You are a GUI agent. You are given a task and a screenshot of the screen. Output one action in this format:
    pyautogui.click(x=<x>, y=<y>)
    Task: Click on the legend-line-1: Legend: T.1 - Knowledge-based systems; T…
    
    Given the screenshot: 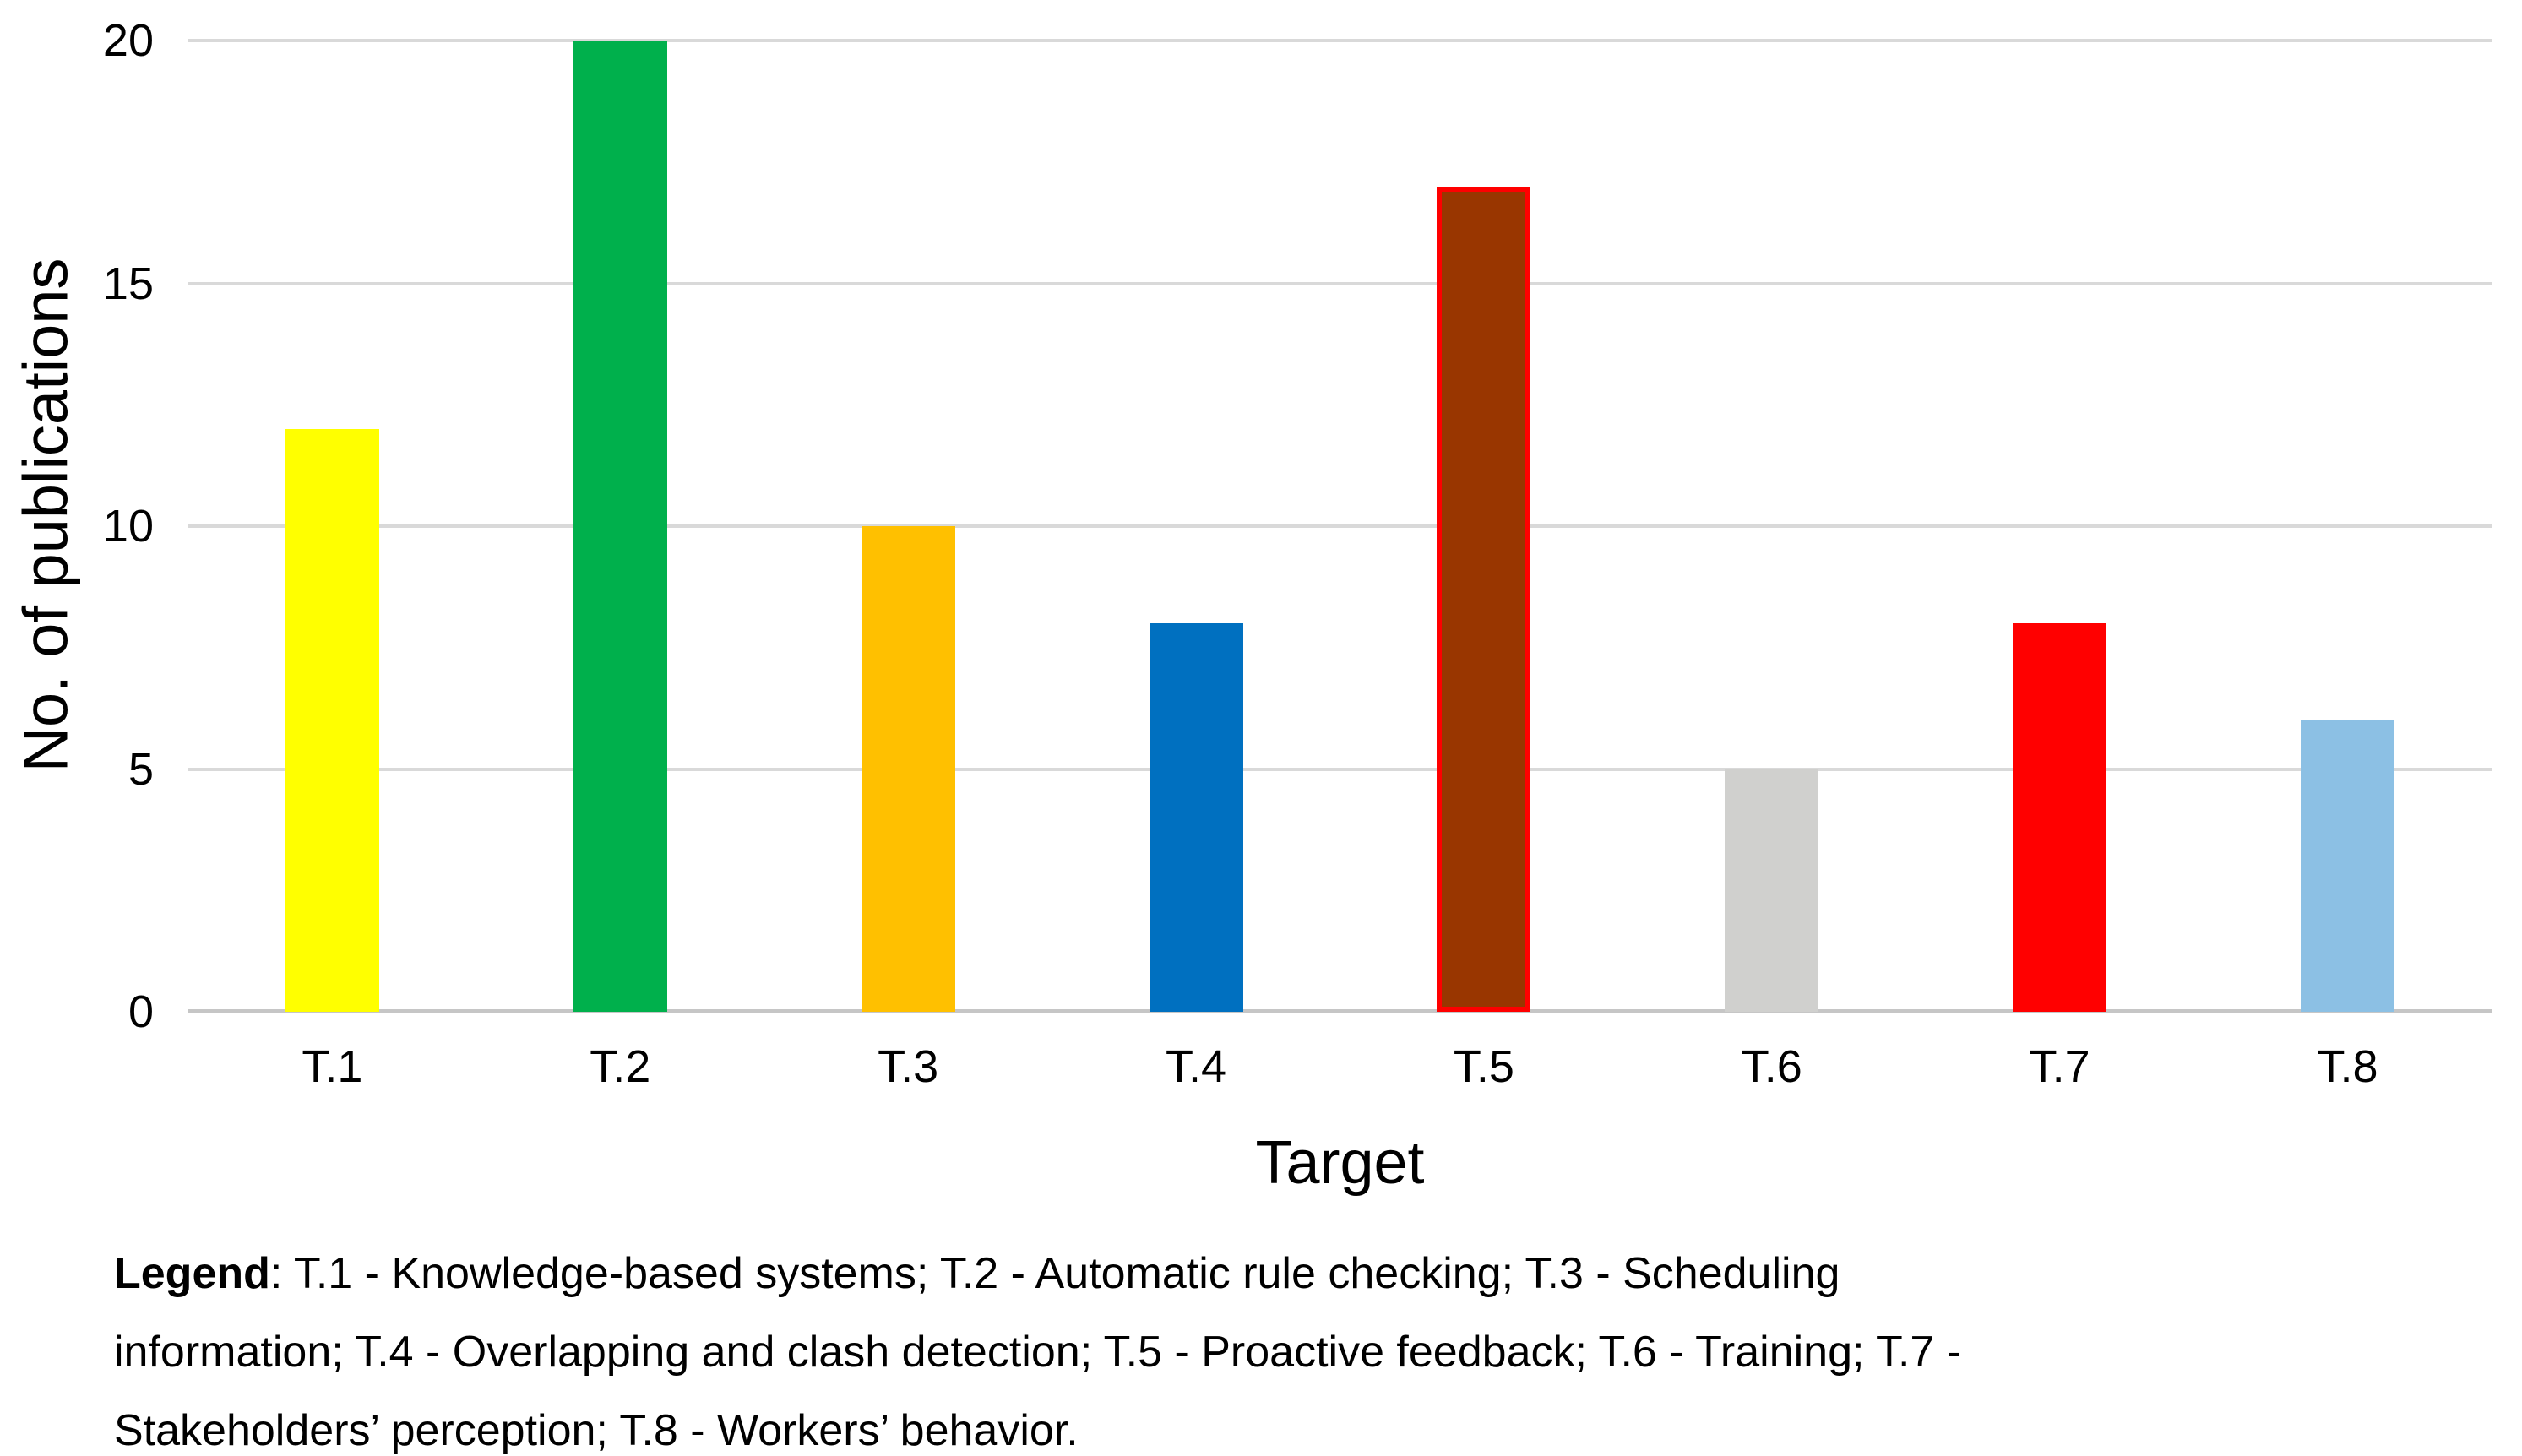 What is the action you would take?
    pyautogui.click(x=1279, y=1274)
    